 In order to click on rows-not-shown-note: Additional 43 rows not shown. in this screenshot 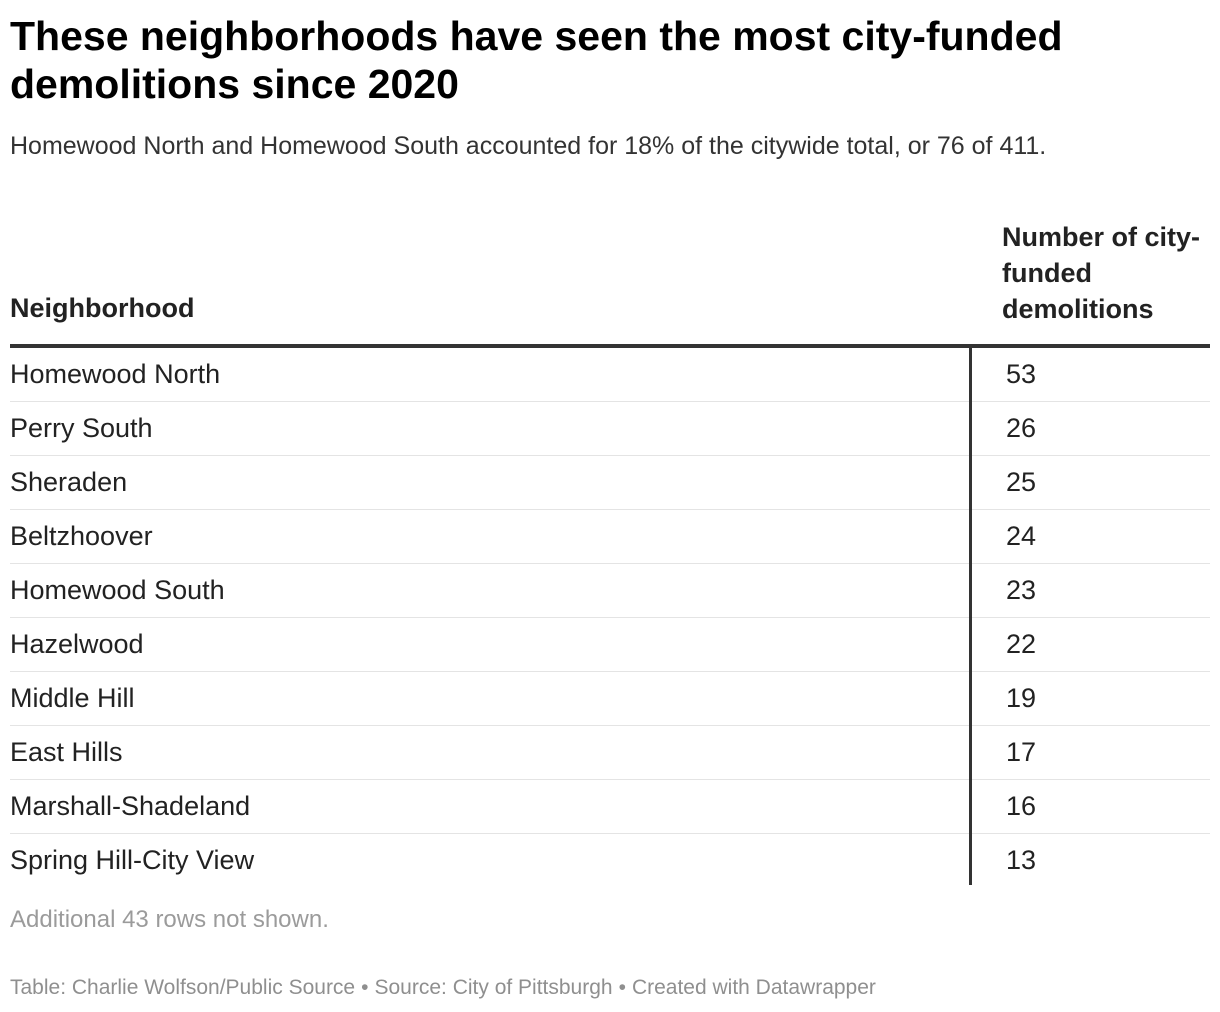, I will do `click(169, 919)`.